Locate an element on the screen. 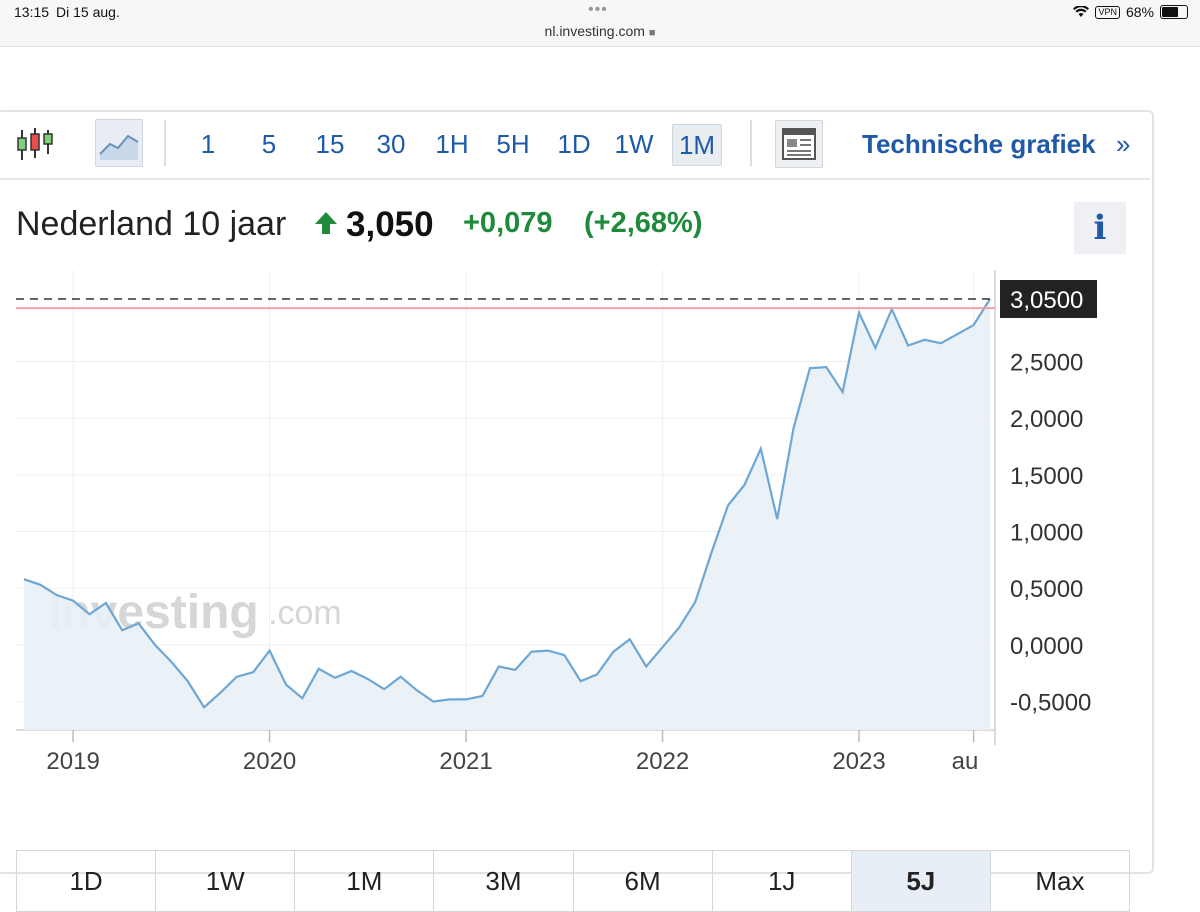 Image resolution: width=1200 pixels, height=912 pixels. tf-1d: 1D is located at coordinates (574, 144).